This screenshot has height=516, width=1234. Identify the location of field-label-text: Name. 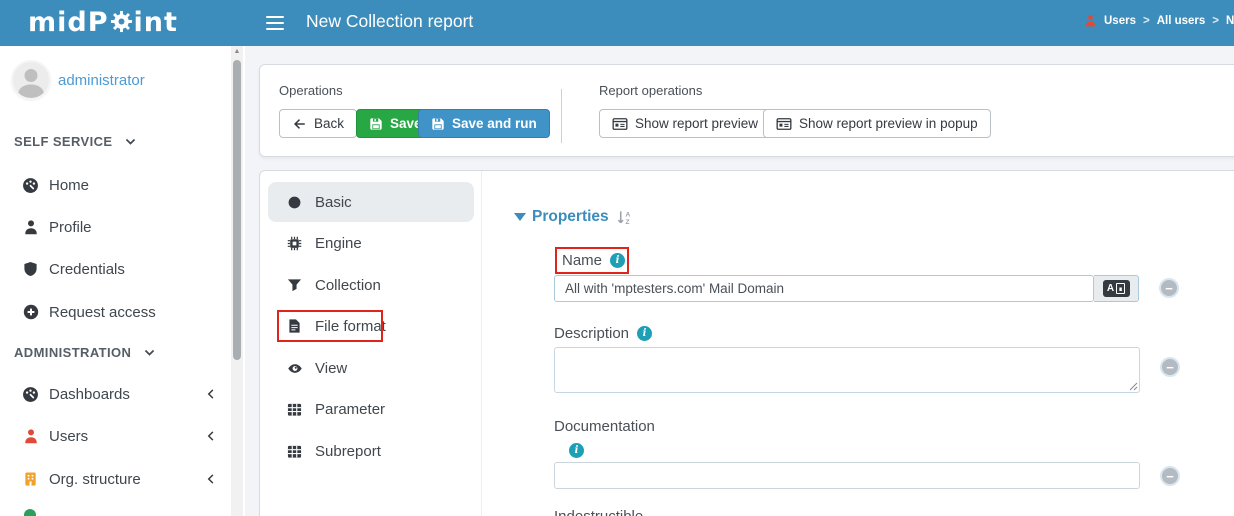
(582, 260).